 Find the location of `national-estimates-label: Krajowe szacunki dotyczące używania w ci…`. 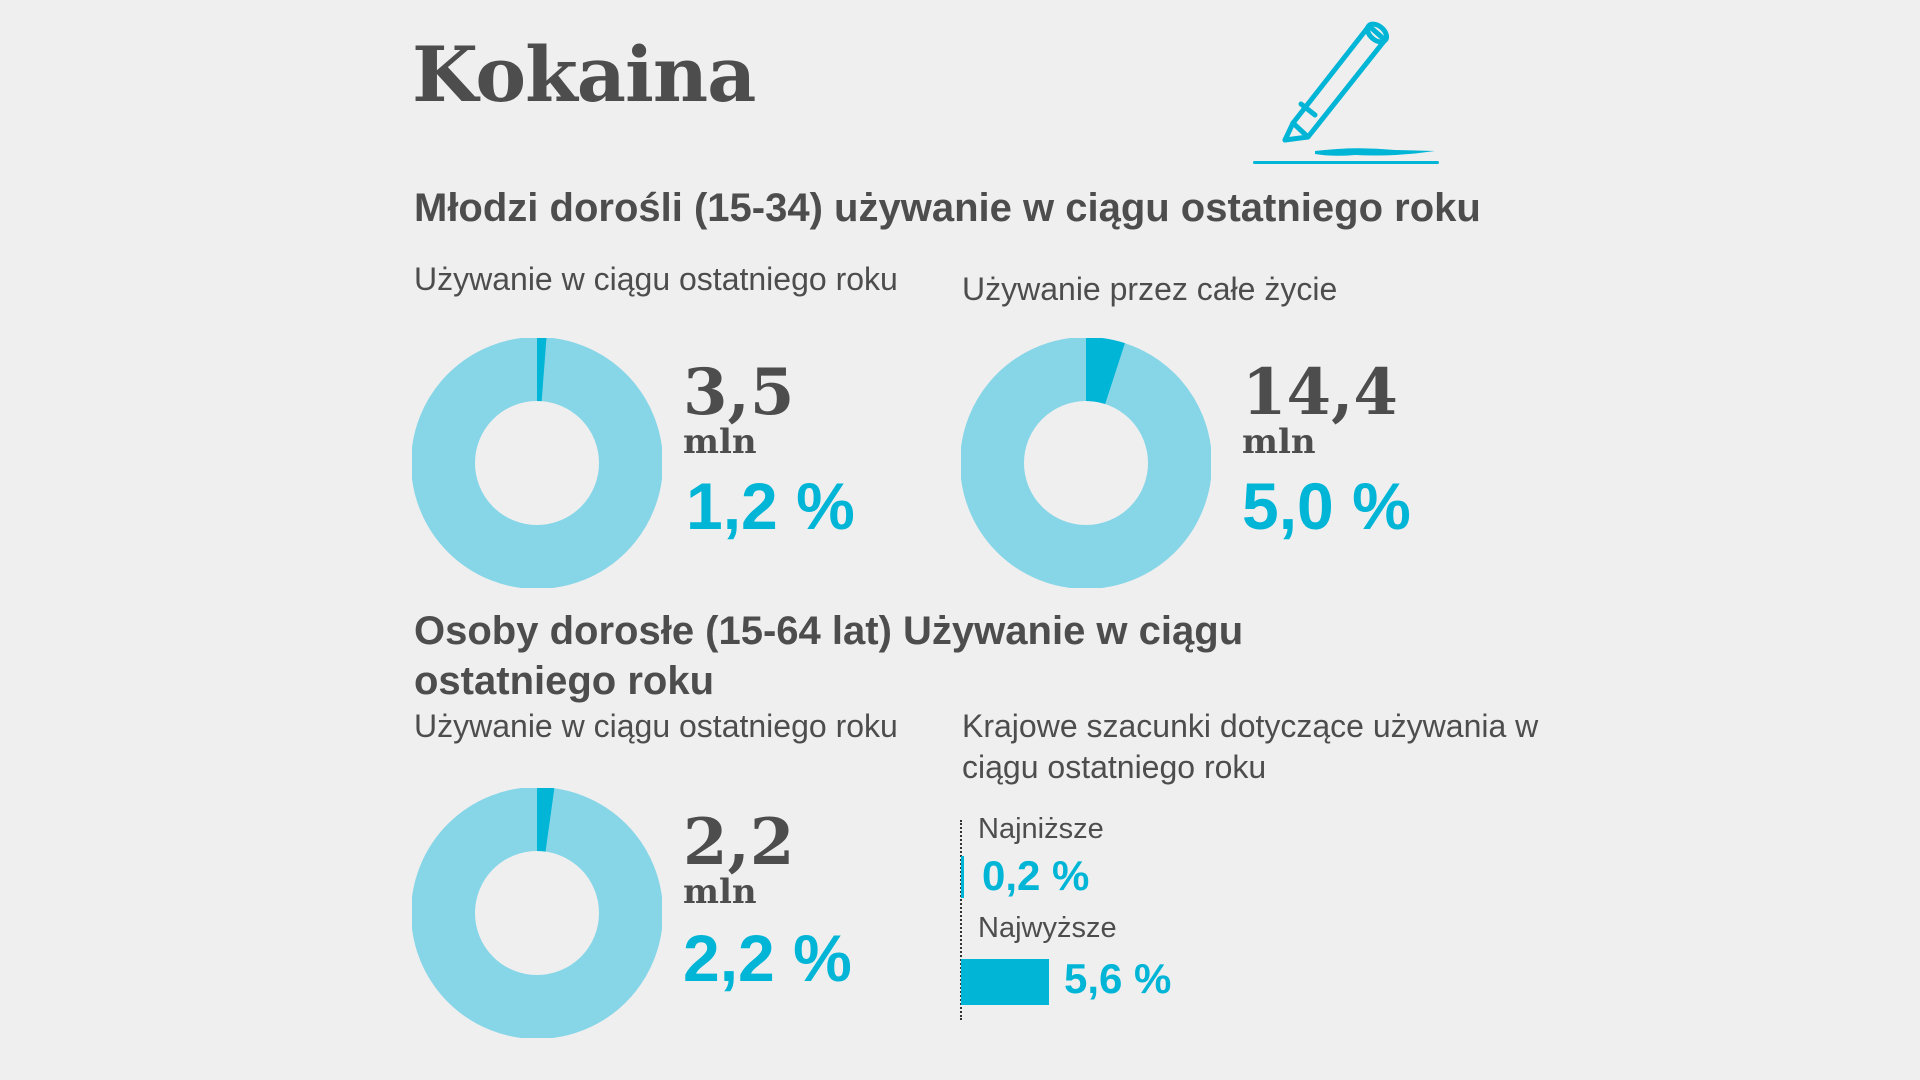

national-estimates-label: Krajowe szacunki dotyczące używania w ci… is located at coordinates (1250, 746).